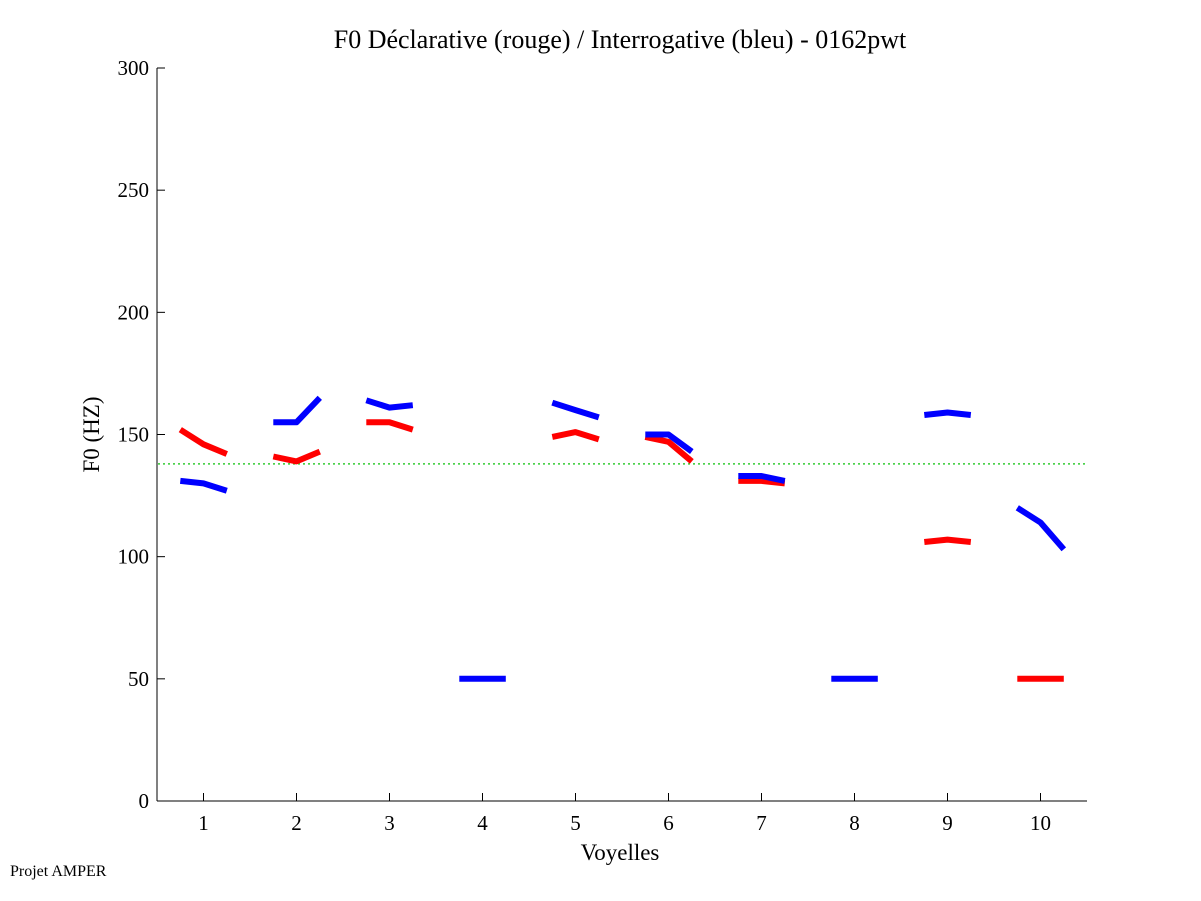 Image resolution: width=1201 pixels, height=901 pixels. I want to click on y-tick-label: 150, so click(134, 435).